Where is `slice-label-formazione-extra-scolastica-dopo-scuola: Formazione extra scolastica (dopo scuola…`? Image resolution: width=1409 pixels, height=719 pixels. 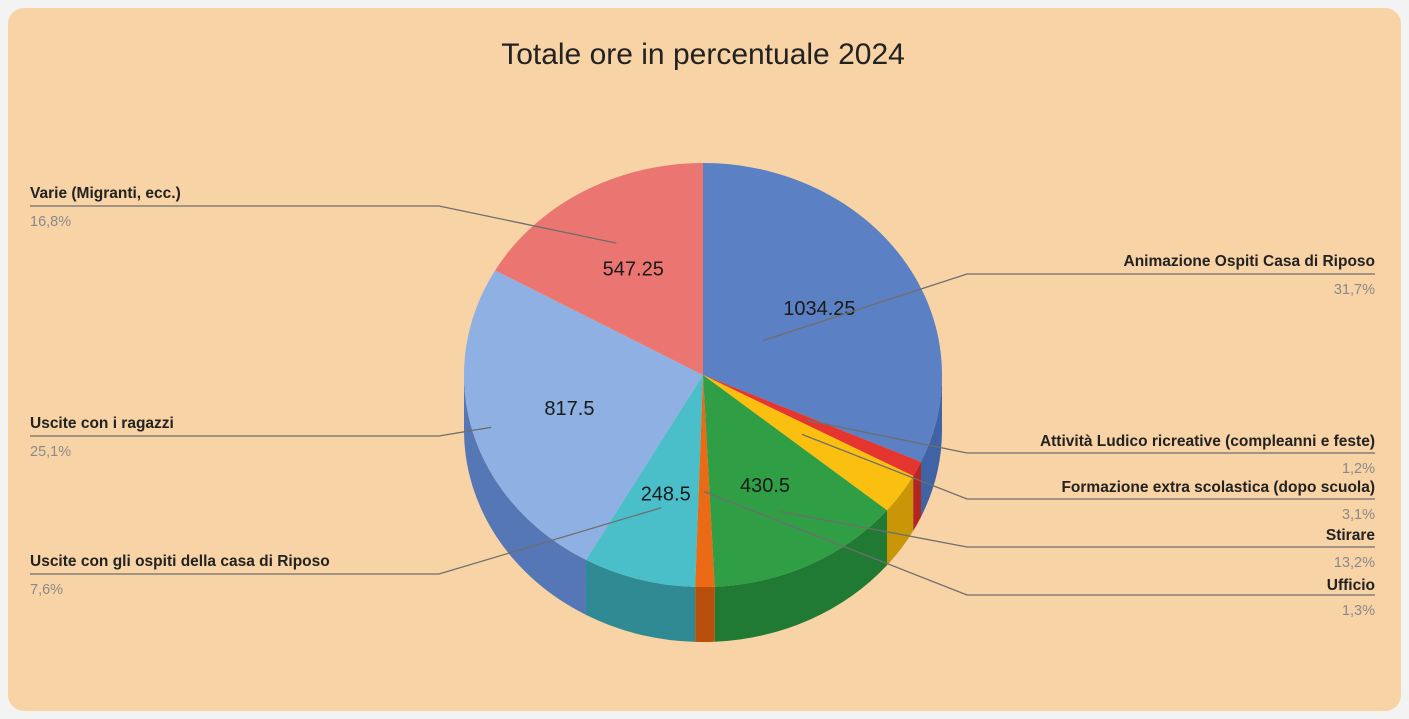
slice-label-formazione-extra-scolastica-dopo-scuola: Formazione extra scolastica (dopo scuola… is located at coordinates (1218, 487).